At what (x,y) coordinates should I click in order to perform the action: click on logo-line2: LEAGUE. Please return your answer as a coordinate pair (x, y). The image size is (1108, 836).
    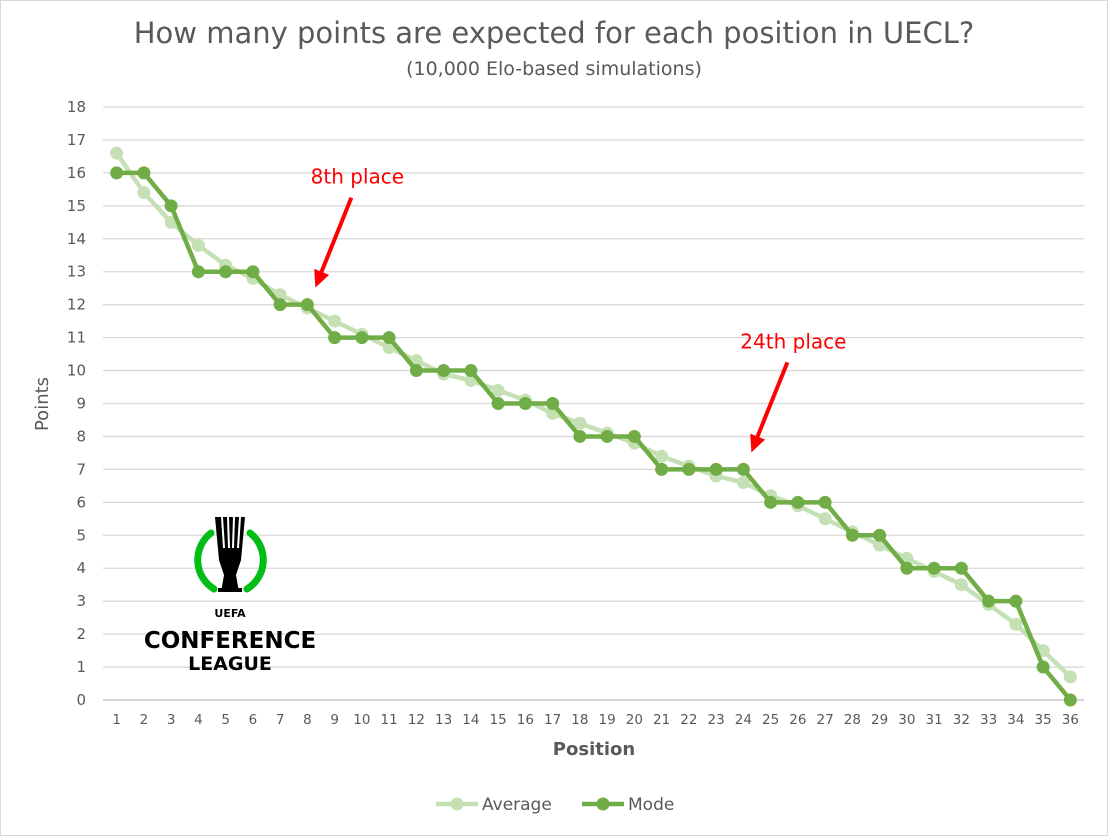
    Looking at the image, I should click on (230, 664).